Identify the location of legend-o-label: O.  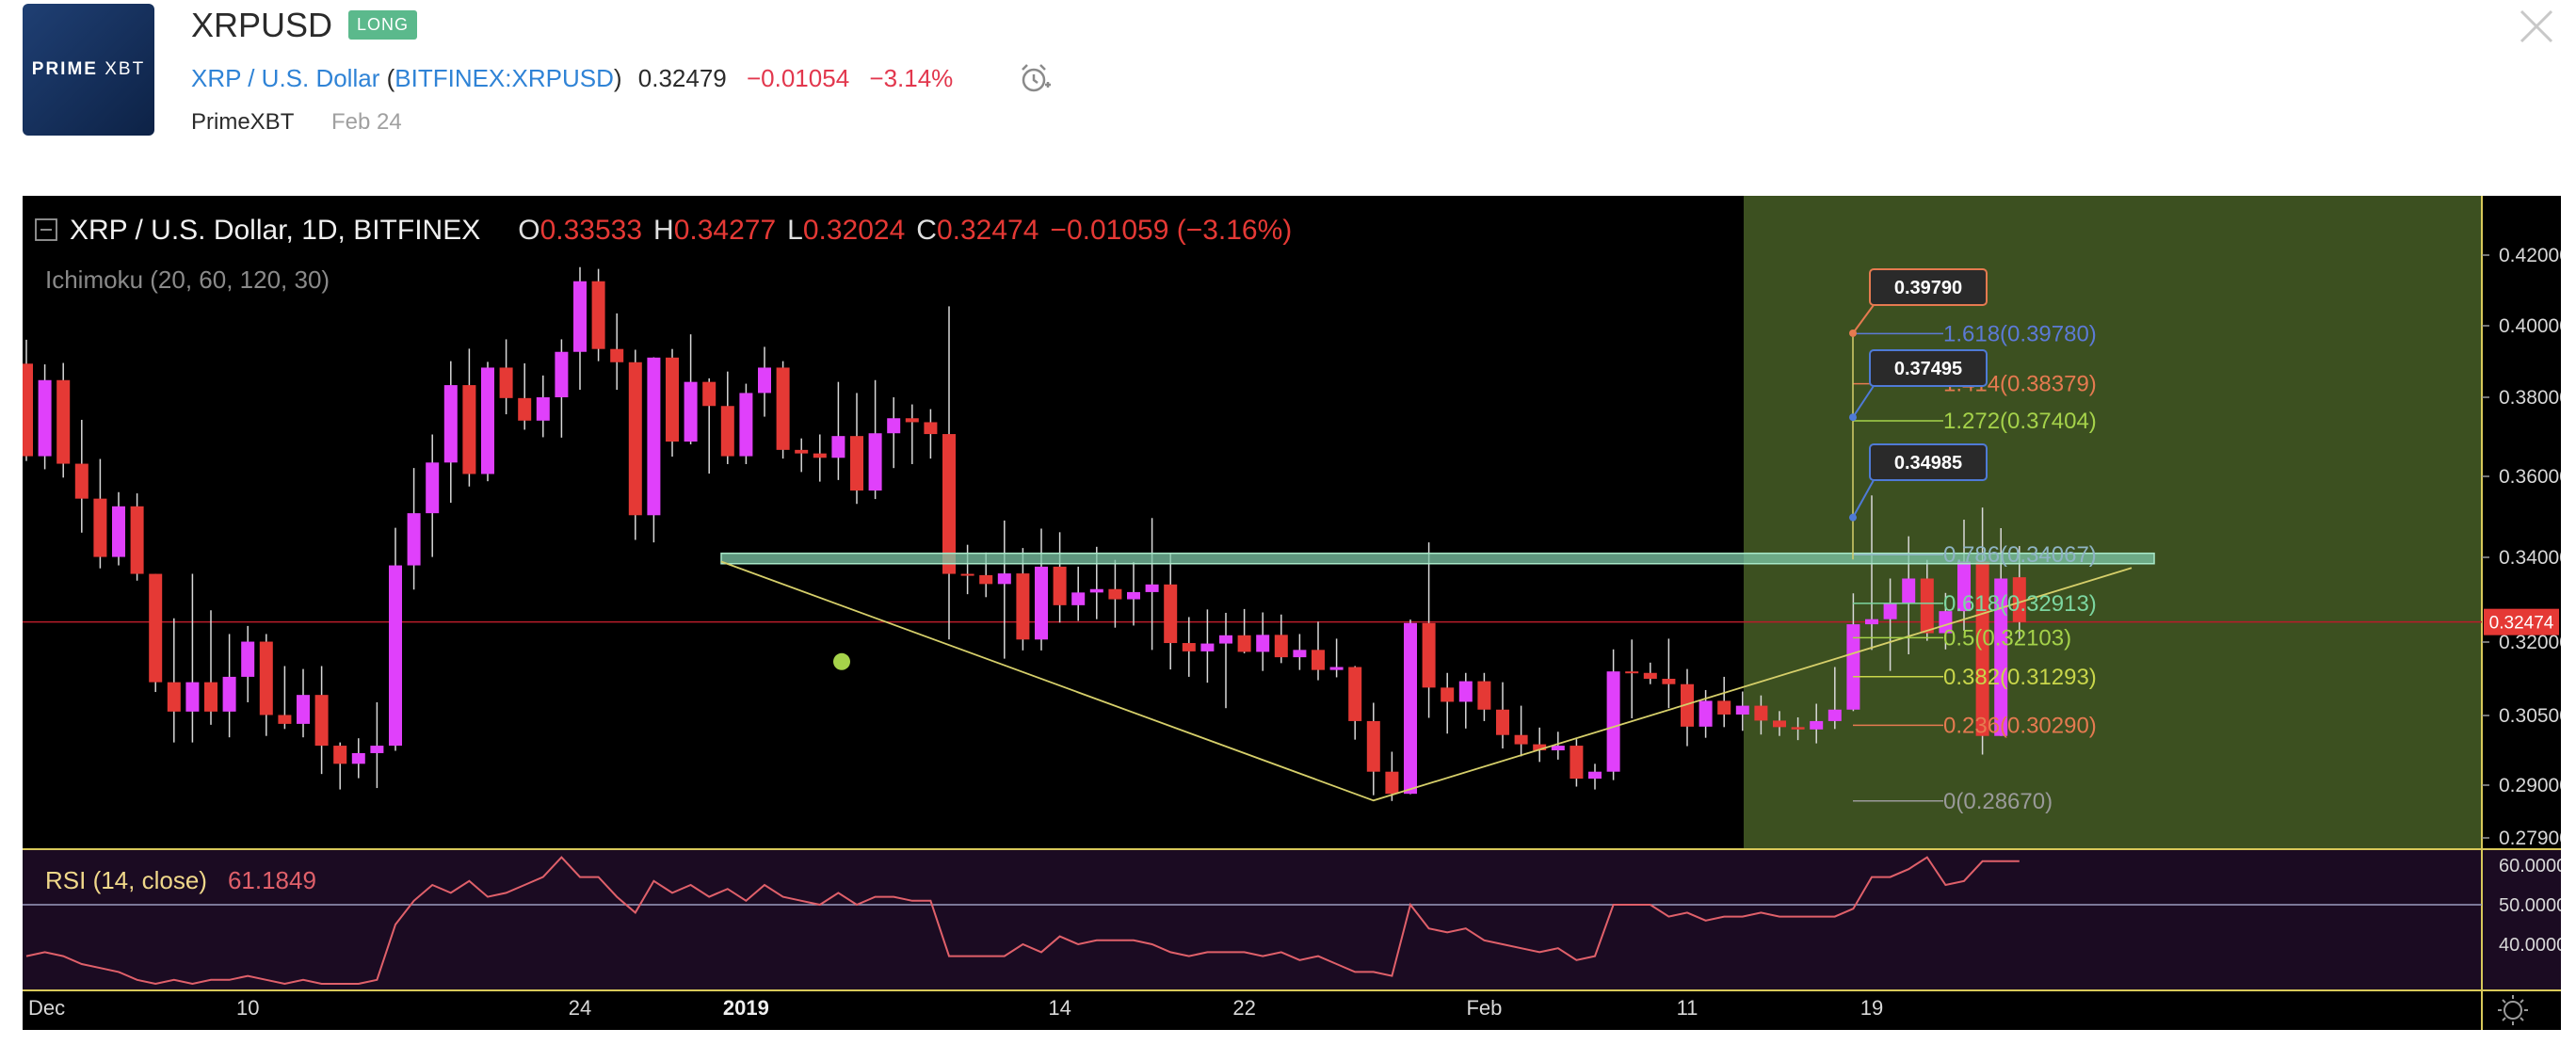
(528, 230).